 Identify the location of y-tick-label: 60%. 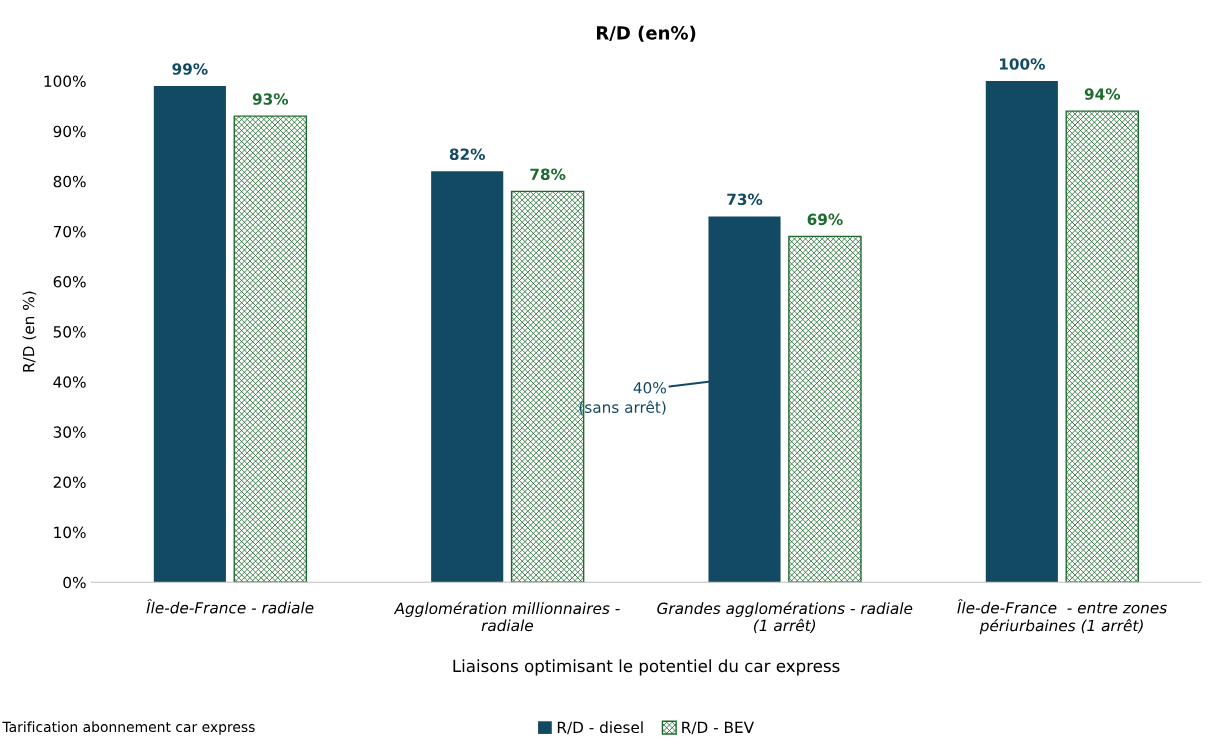
(69, 282).